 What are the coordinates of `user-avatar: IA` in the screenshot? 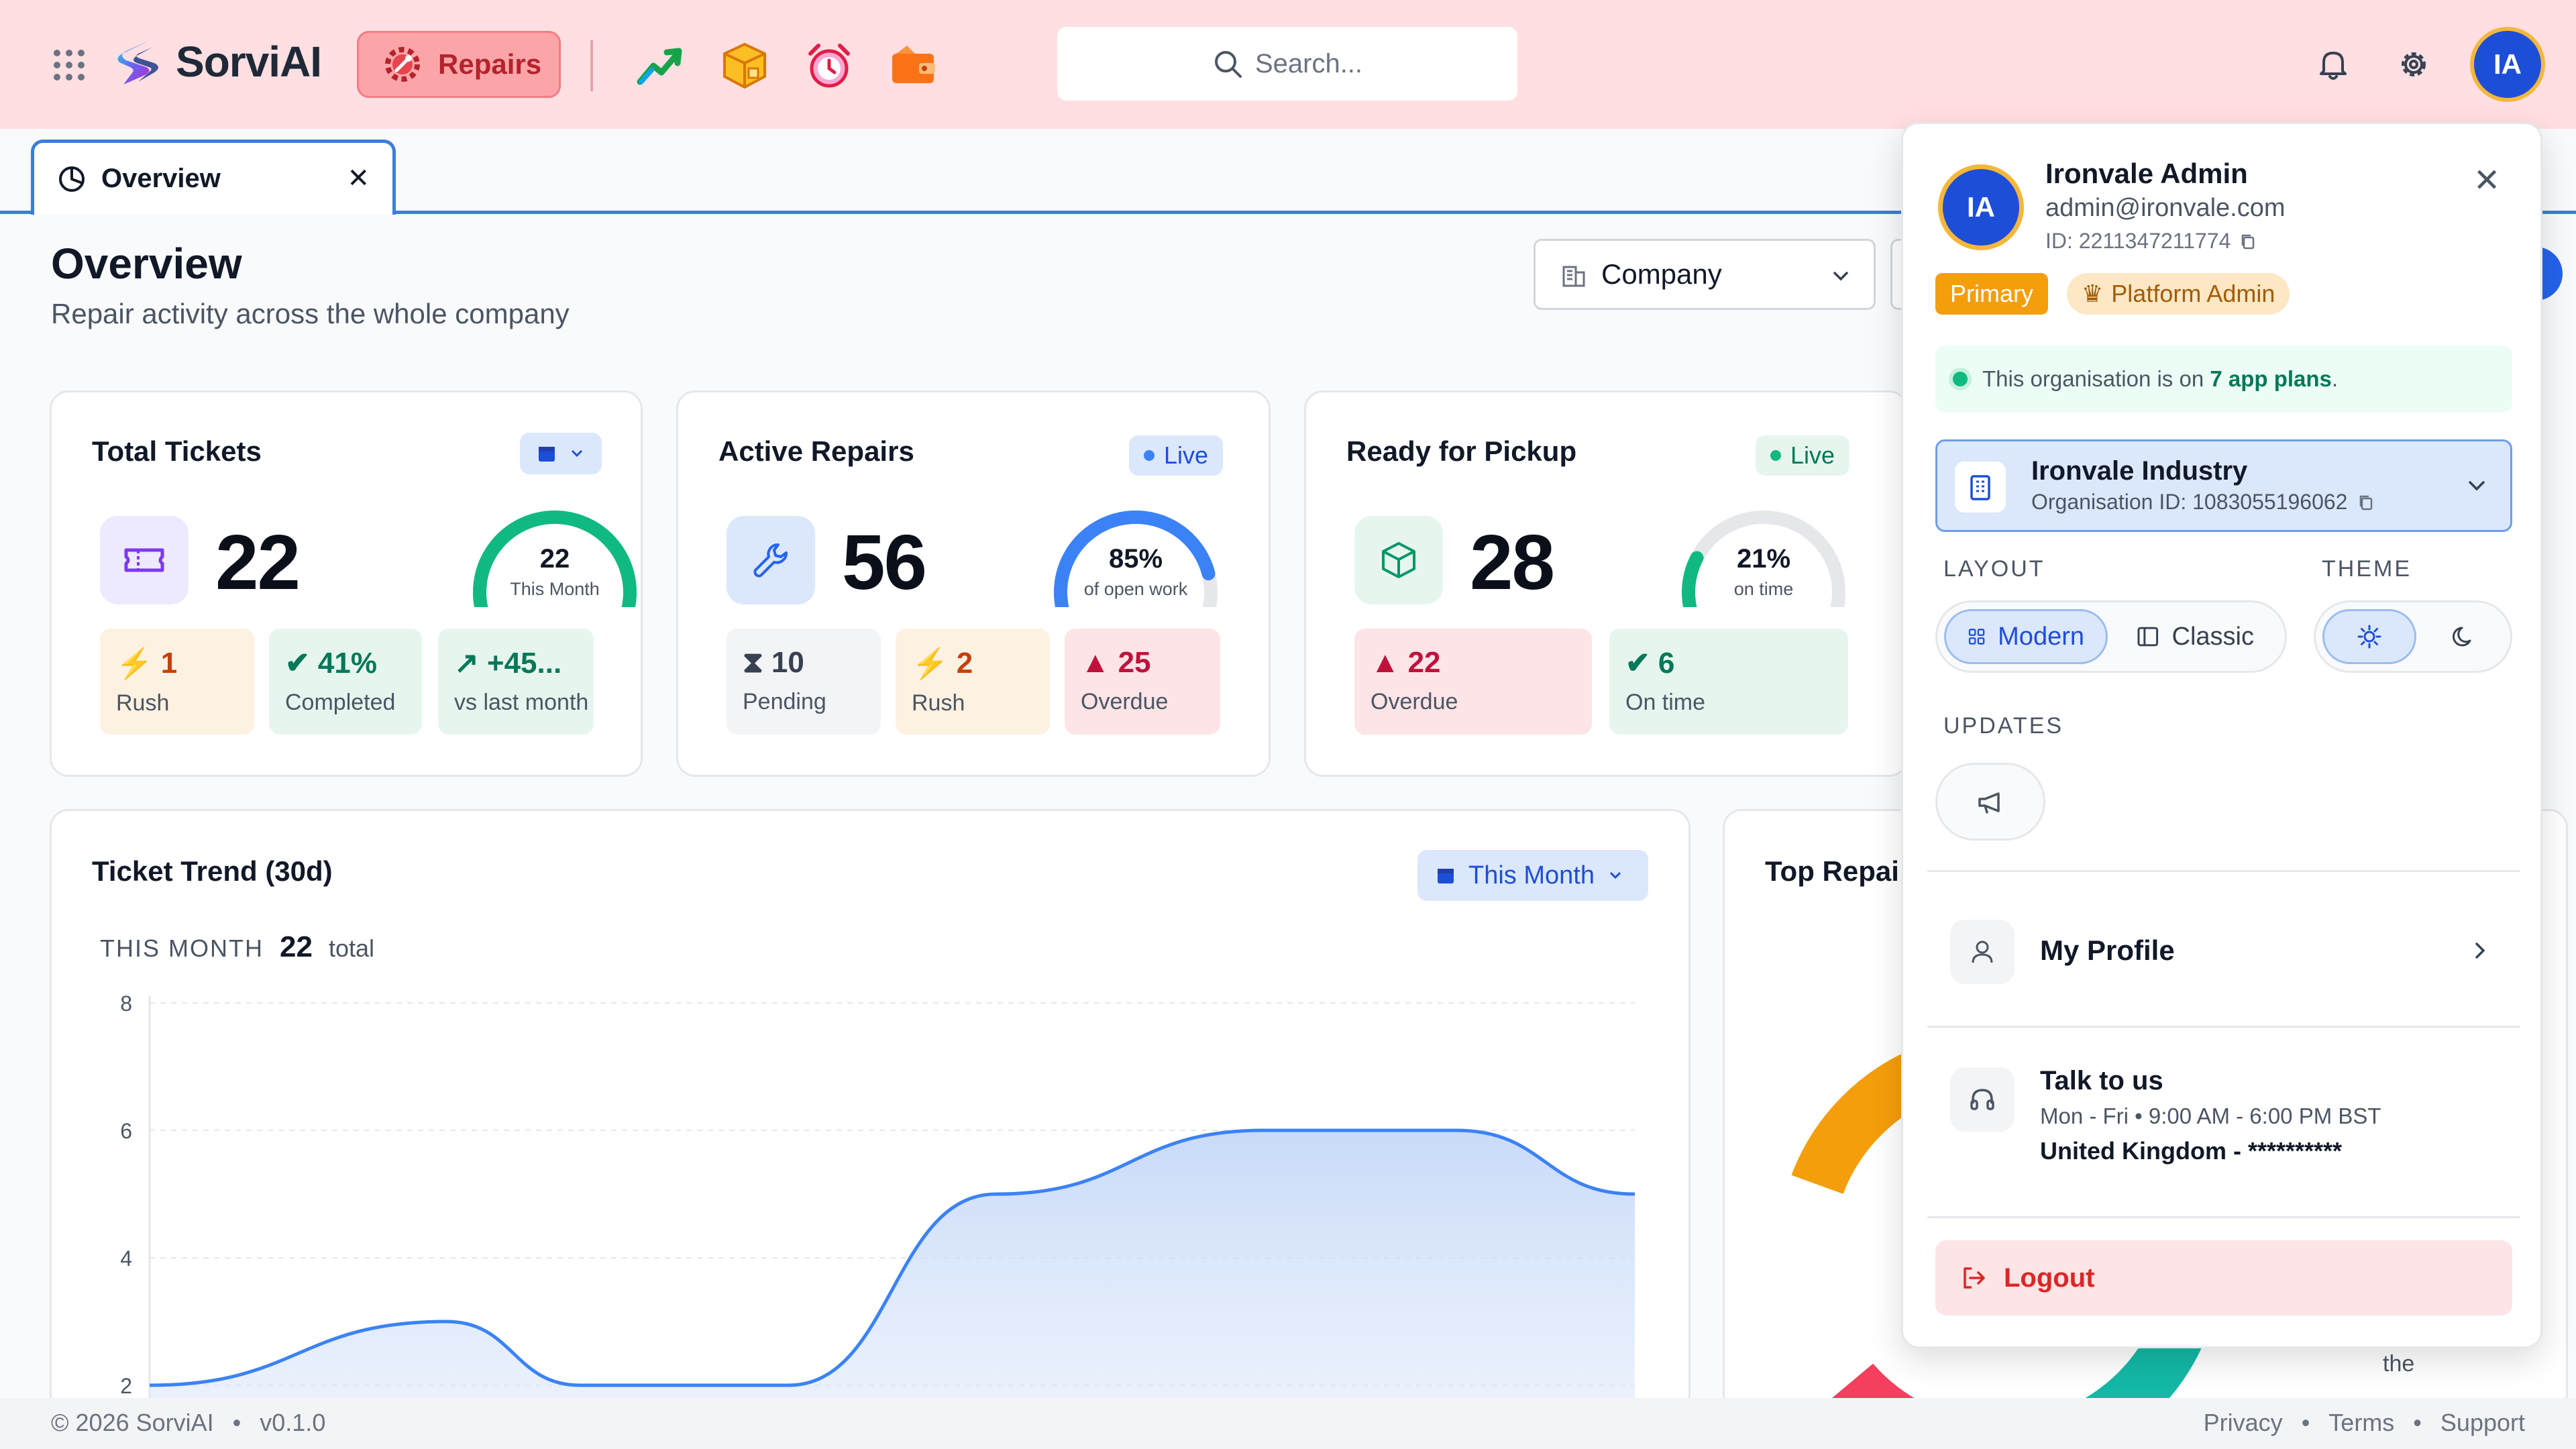 It's located at (2507, 64).